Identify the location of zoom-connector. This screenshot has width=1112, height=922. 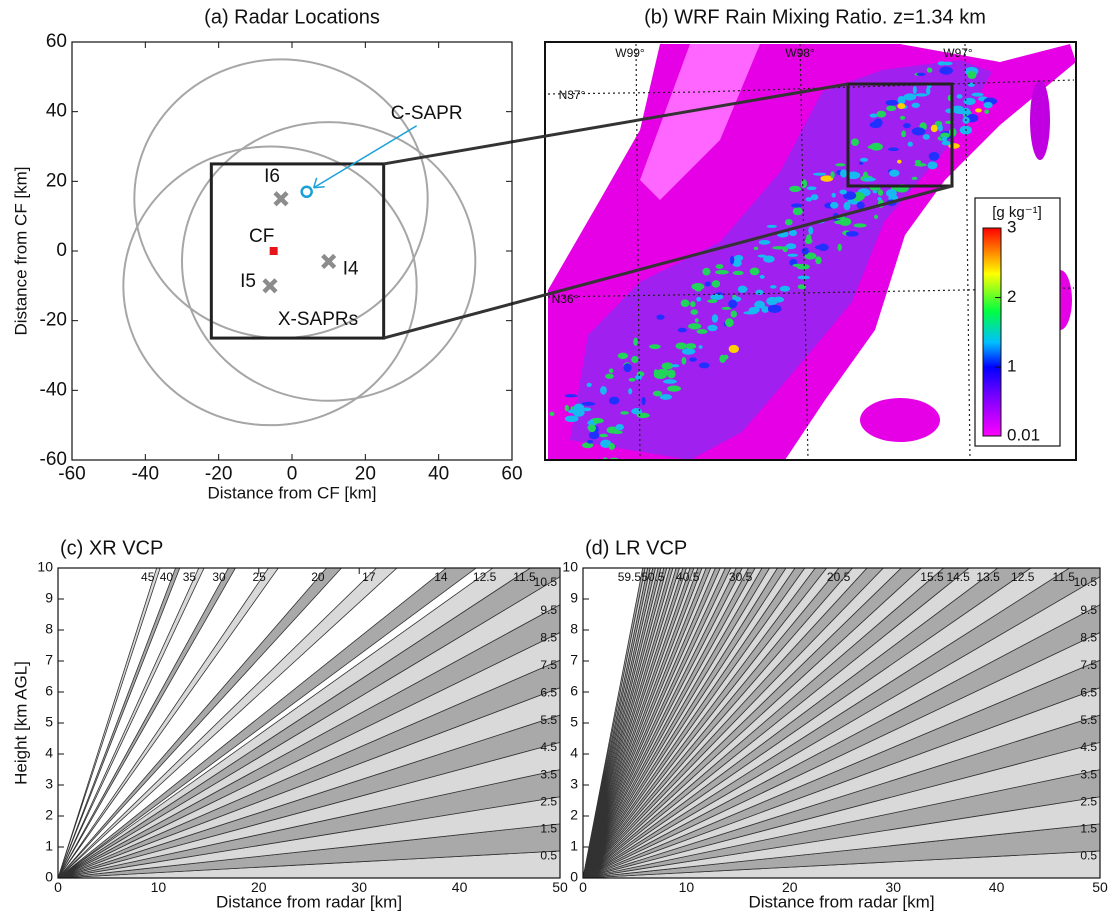
(668, 262).